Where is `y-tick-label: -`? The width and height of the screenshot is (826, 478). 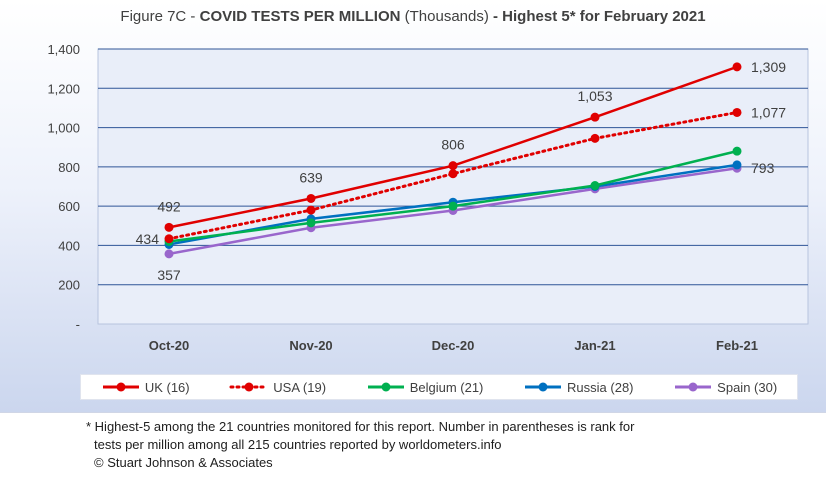
y-tick-label: - is located at coordinates (78, 324).